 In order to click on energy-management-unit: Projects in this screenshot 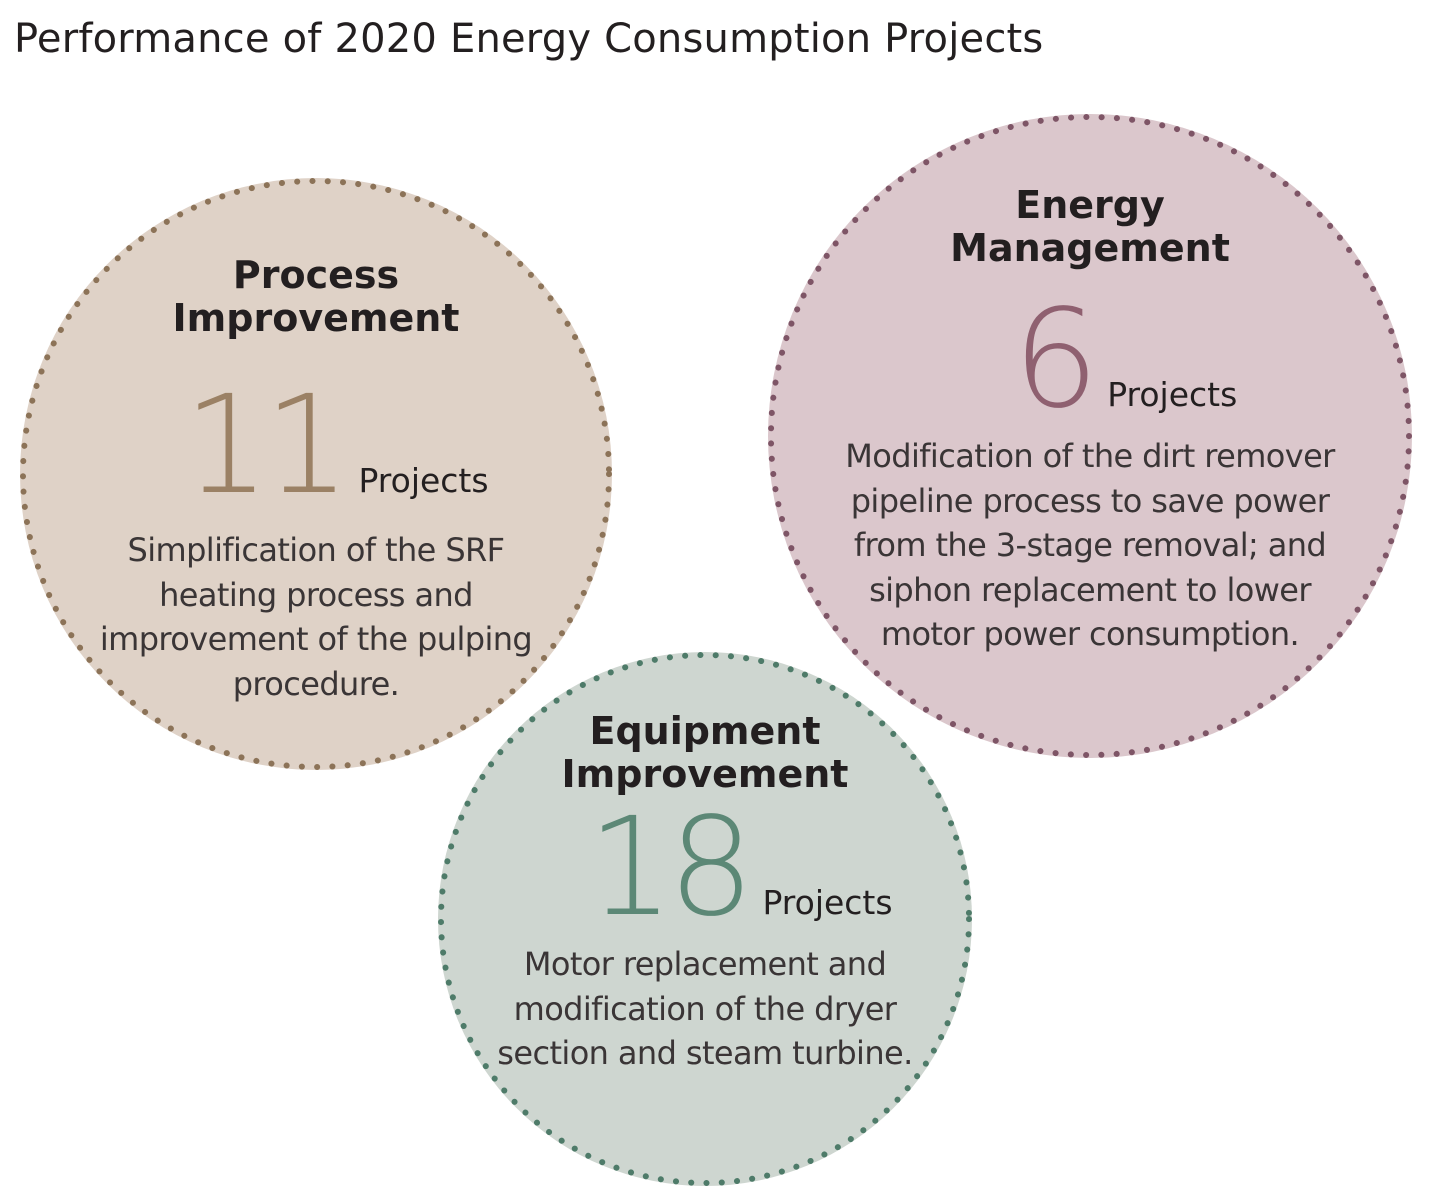, I will do `click(1172, 394)`.